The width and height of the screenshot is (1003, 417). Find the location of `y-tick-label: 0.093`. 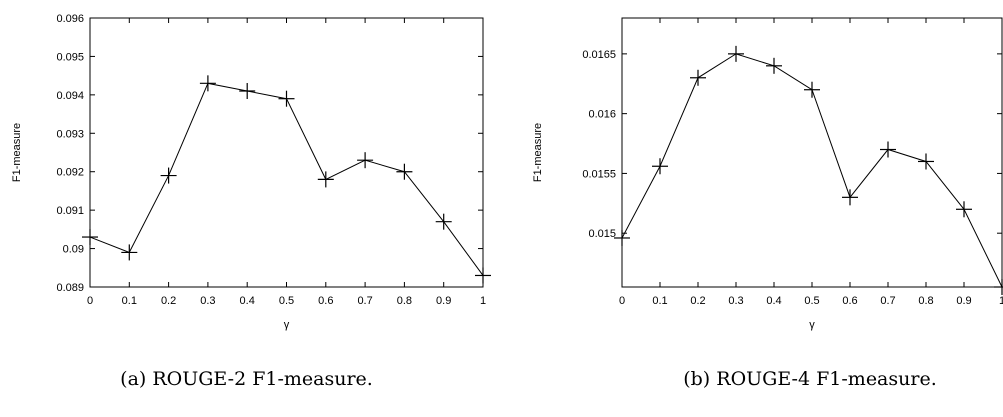

y-tick-label: 0.093 is located at coordinates (70, 134).